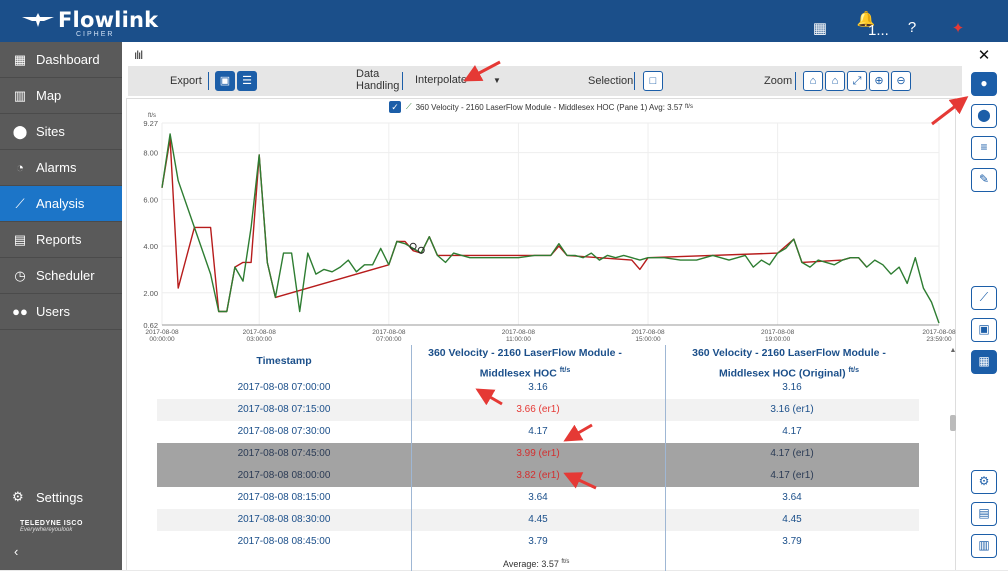 The height and width of the screenshot is (571, 1008). What do you see at coordinates (792, 431) in the screenshot?
I see `cell-velocity-original: 4.17` at bounding box center [792, 431].